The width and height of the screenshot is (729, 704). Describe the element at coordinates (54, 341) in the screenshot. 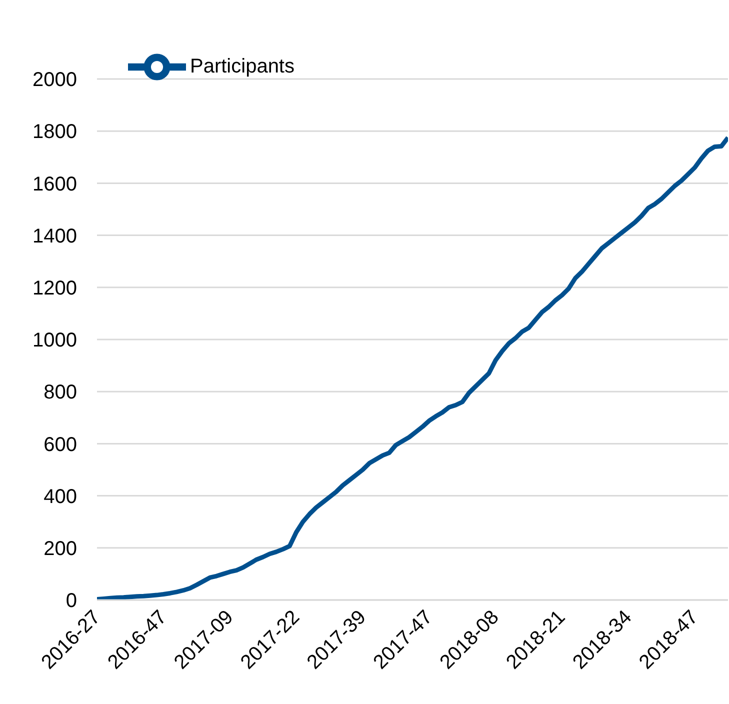

I see `y-tick-label: 1000` at that location.